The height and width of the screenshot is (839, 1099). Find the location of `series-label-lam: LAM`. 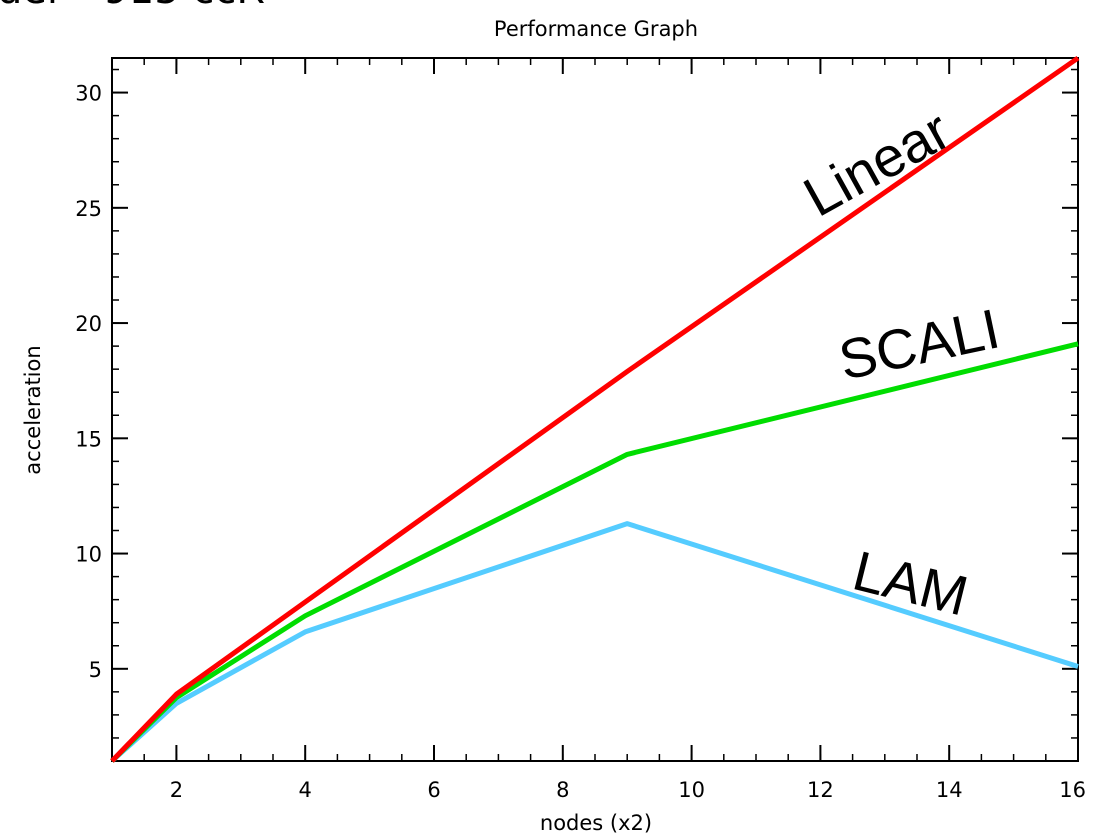

series-label-lam: LAM is located at coordinates (910, 583).